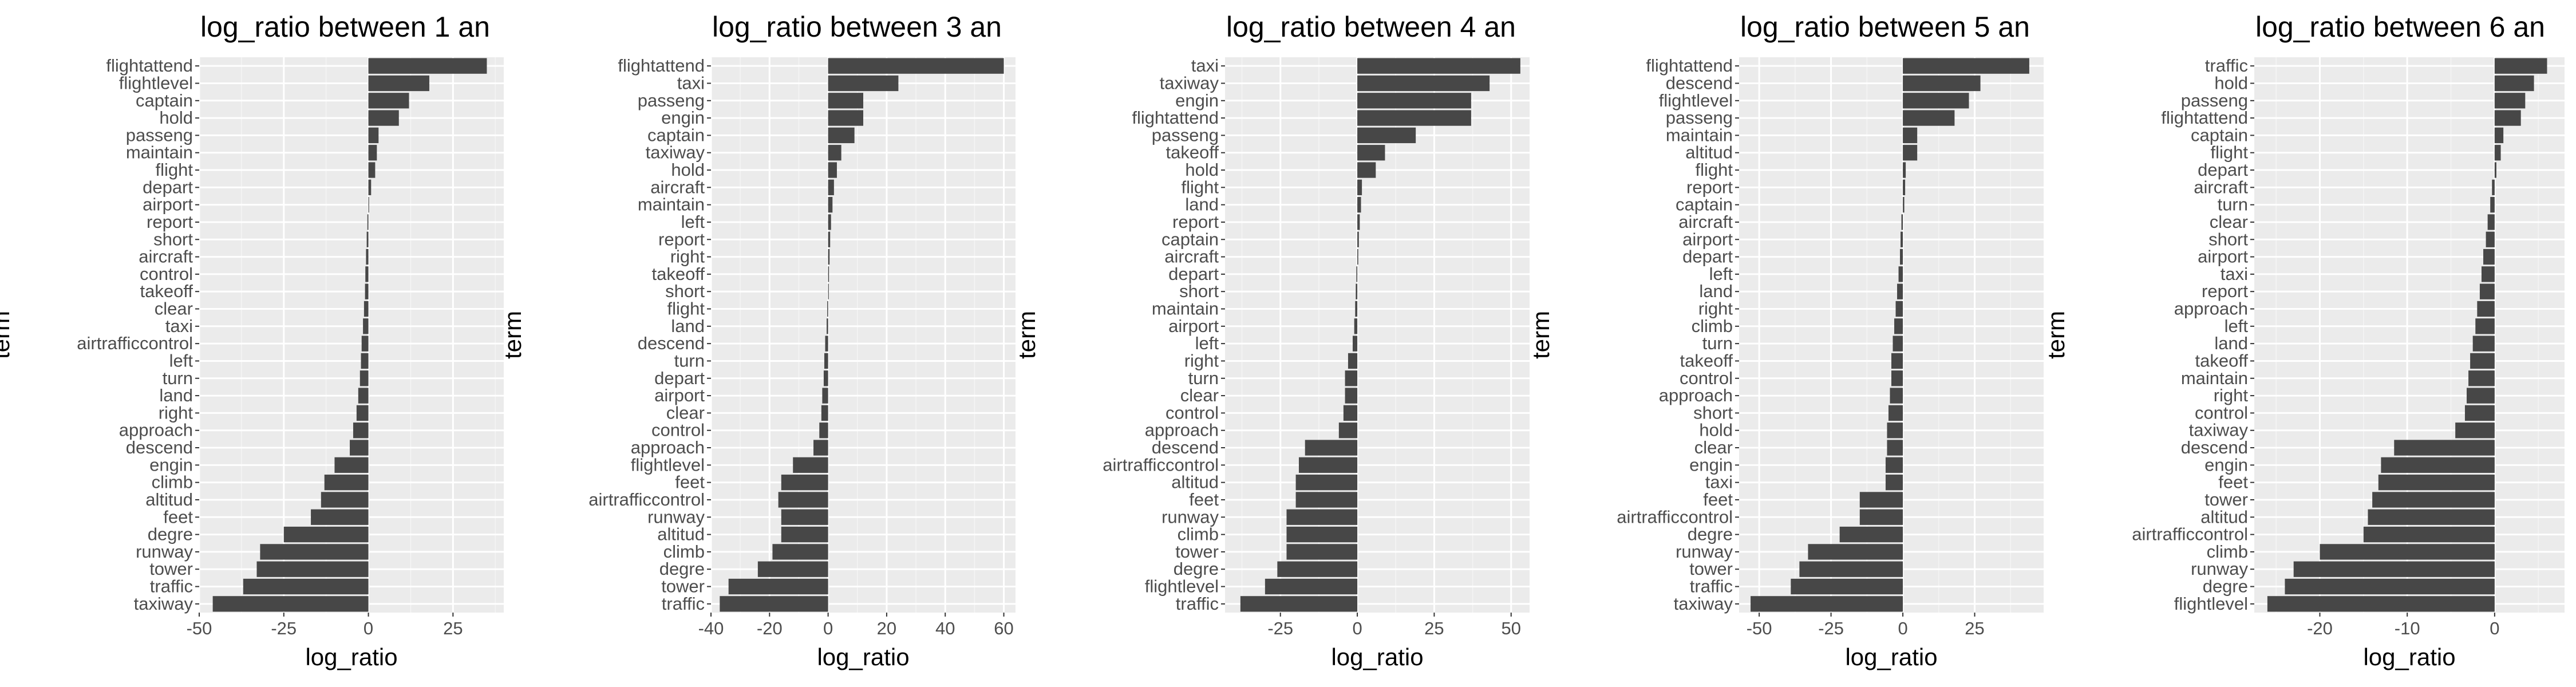  Describe the element at coordinates (373, 135) in the screenshot. I see `bar-passeng` at that location.